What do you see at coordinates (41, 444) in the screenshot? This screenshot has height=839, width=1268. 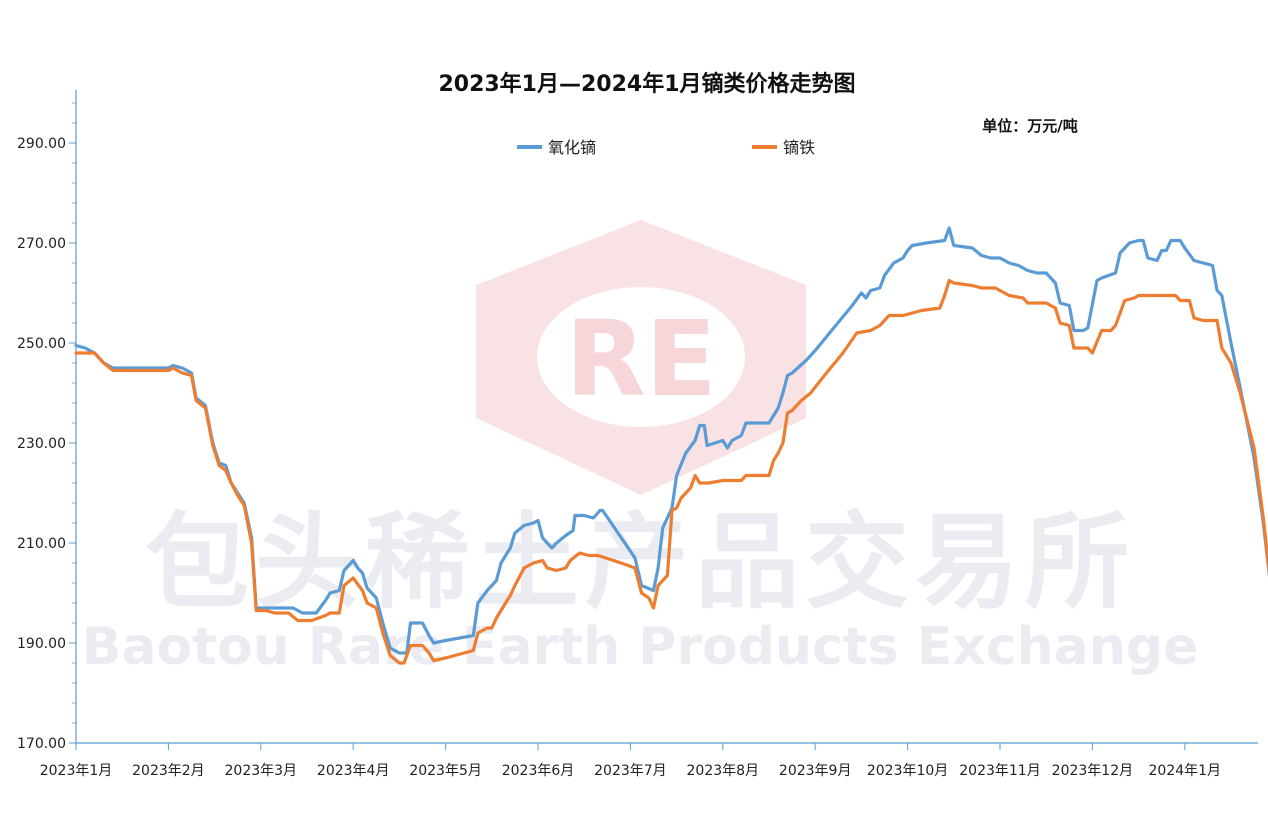 I see `y-tick-label: 230.00` at bounding box center [41, 444].